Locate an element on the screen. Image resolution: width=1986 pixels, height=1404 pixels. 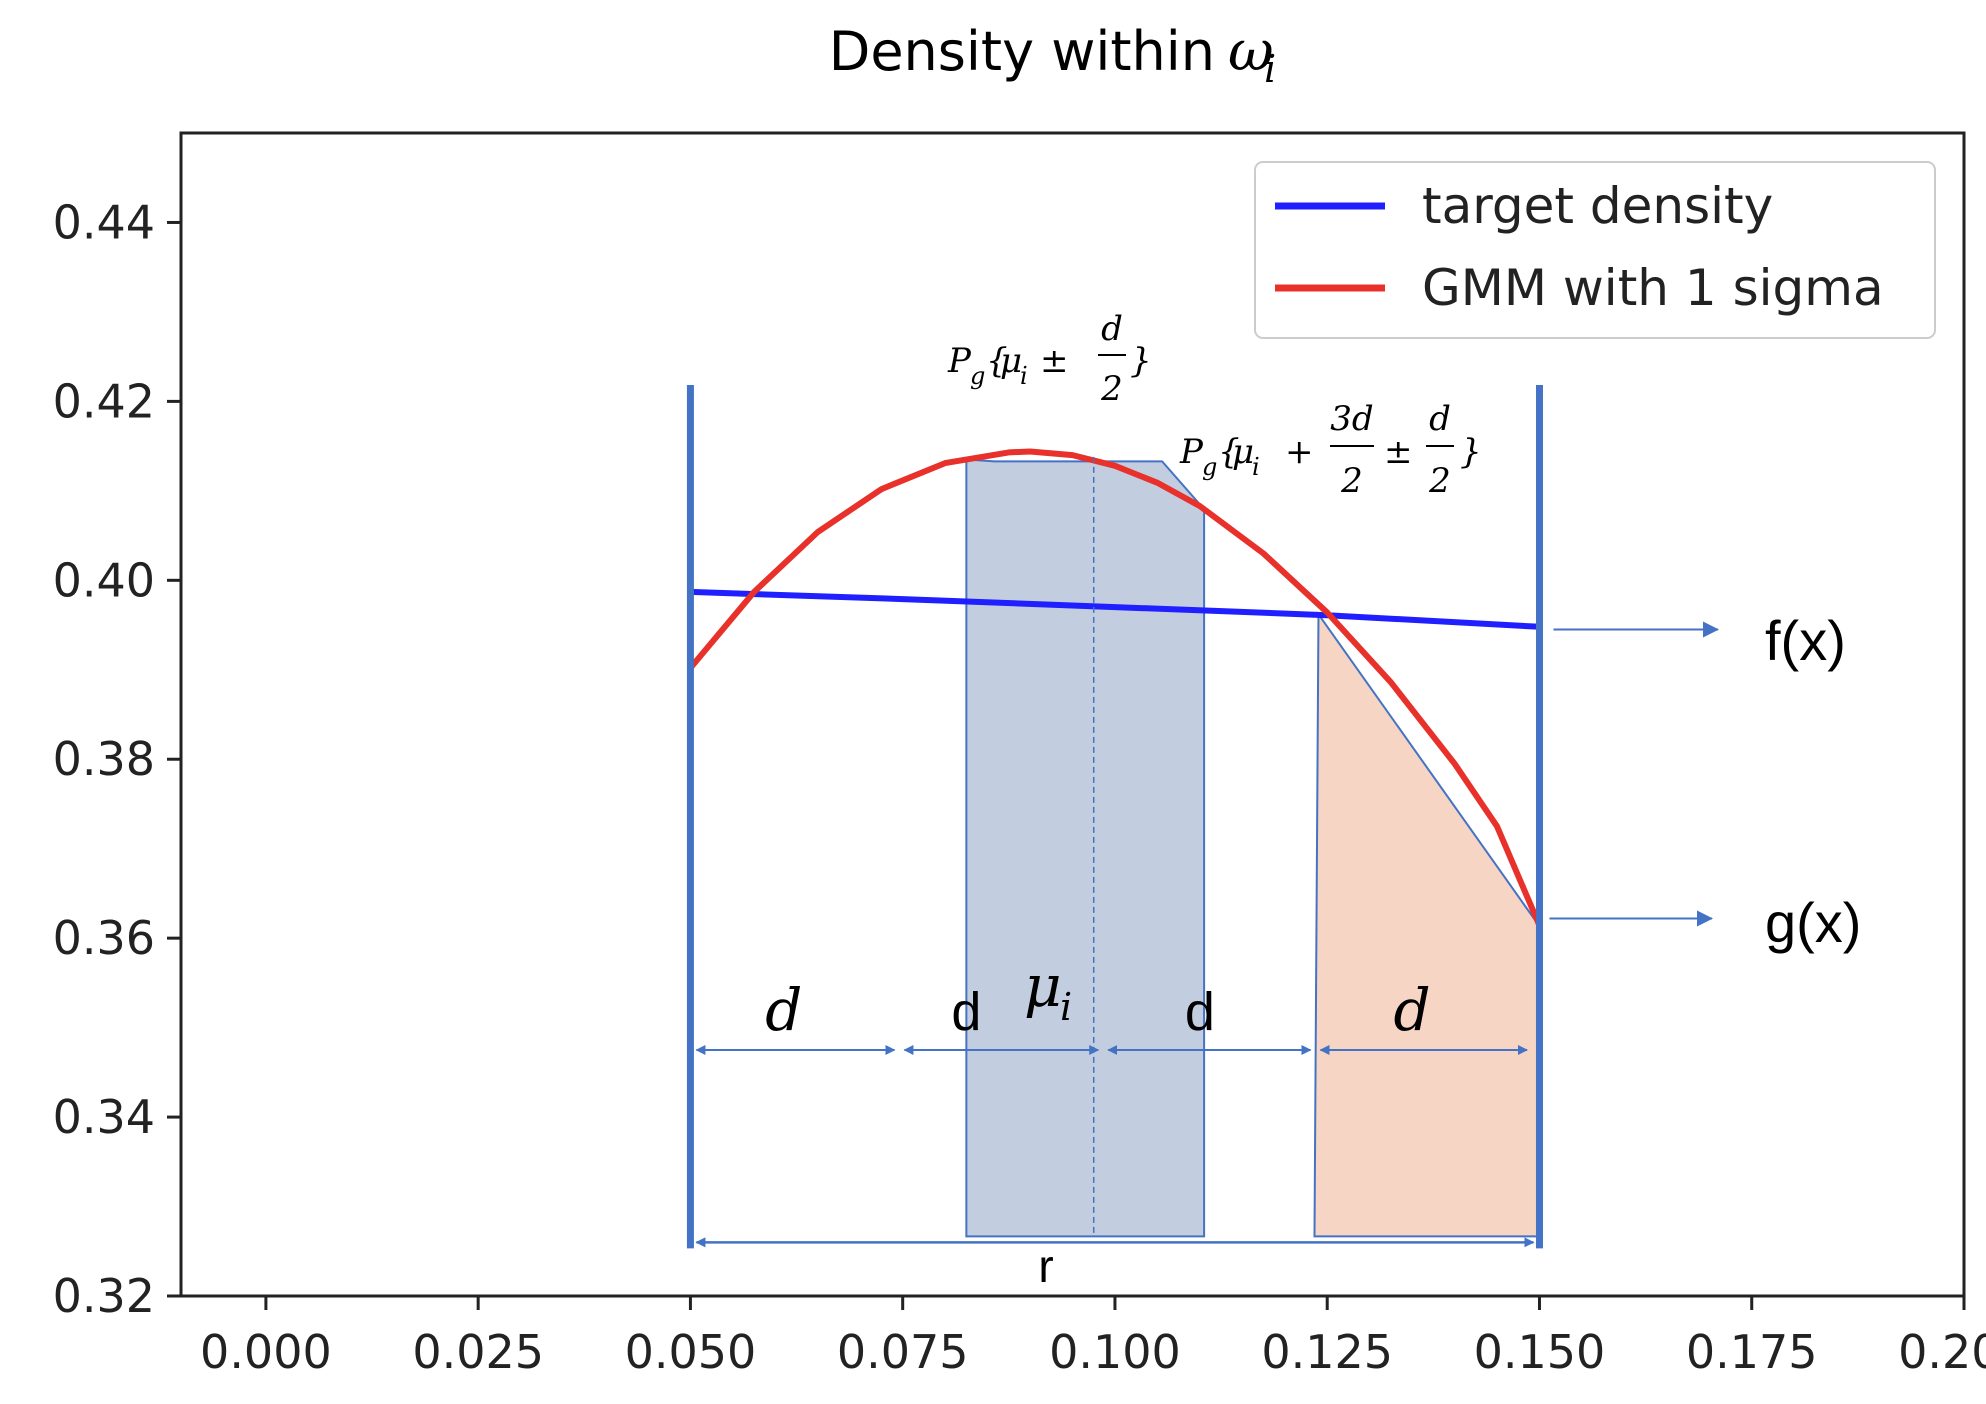
pg-side-i: i is located at coordinates (1256, 467).